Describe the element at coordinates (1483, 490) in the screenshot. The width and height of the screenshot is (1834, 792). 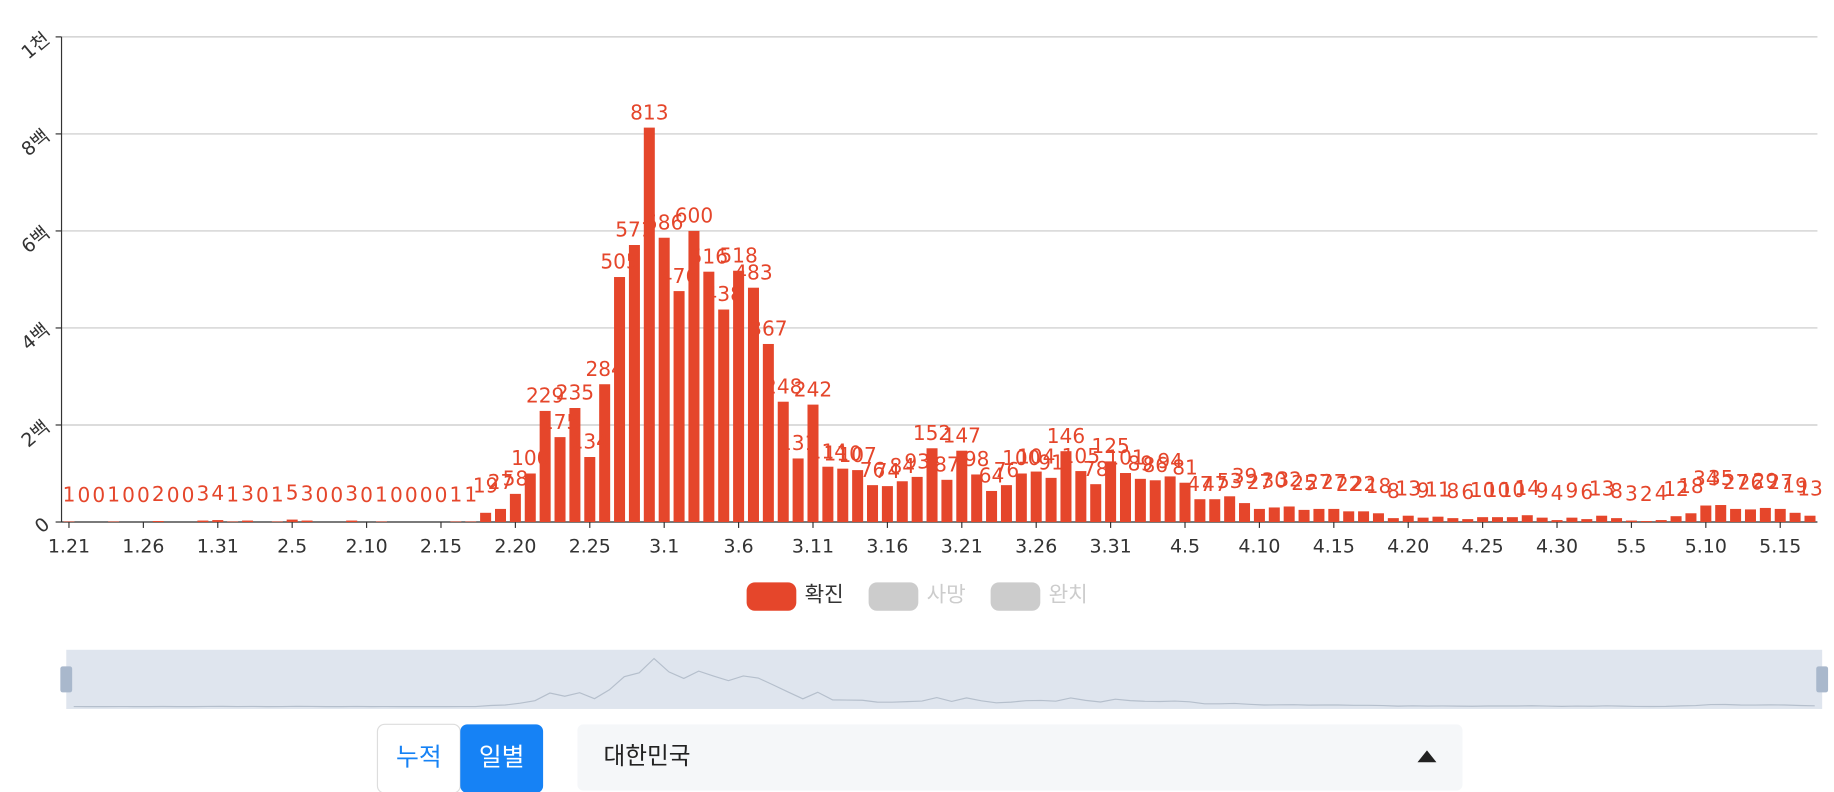
I see `data-label: 10` at that location.